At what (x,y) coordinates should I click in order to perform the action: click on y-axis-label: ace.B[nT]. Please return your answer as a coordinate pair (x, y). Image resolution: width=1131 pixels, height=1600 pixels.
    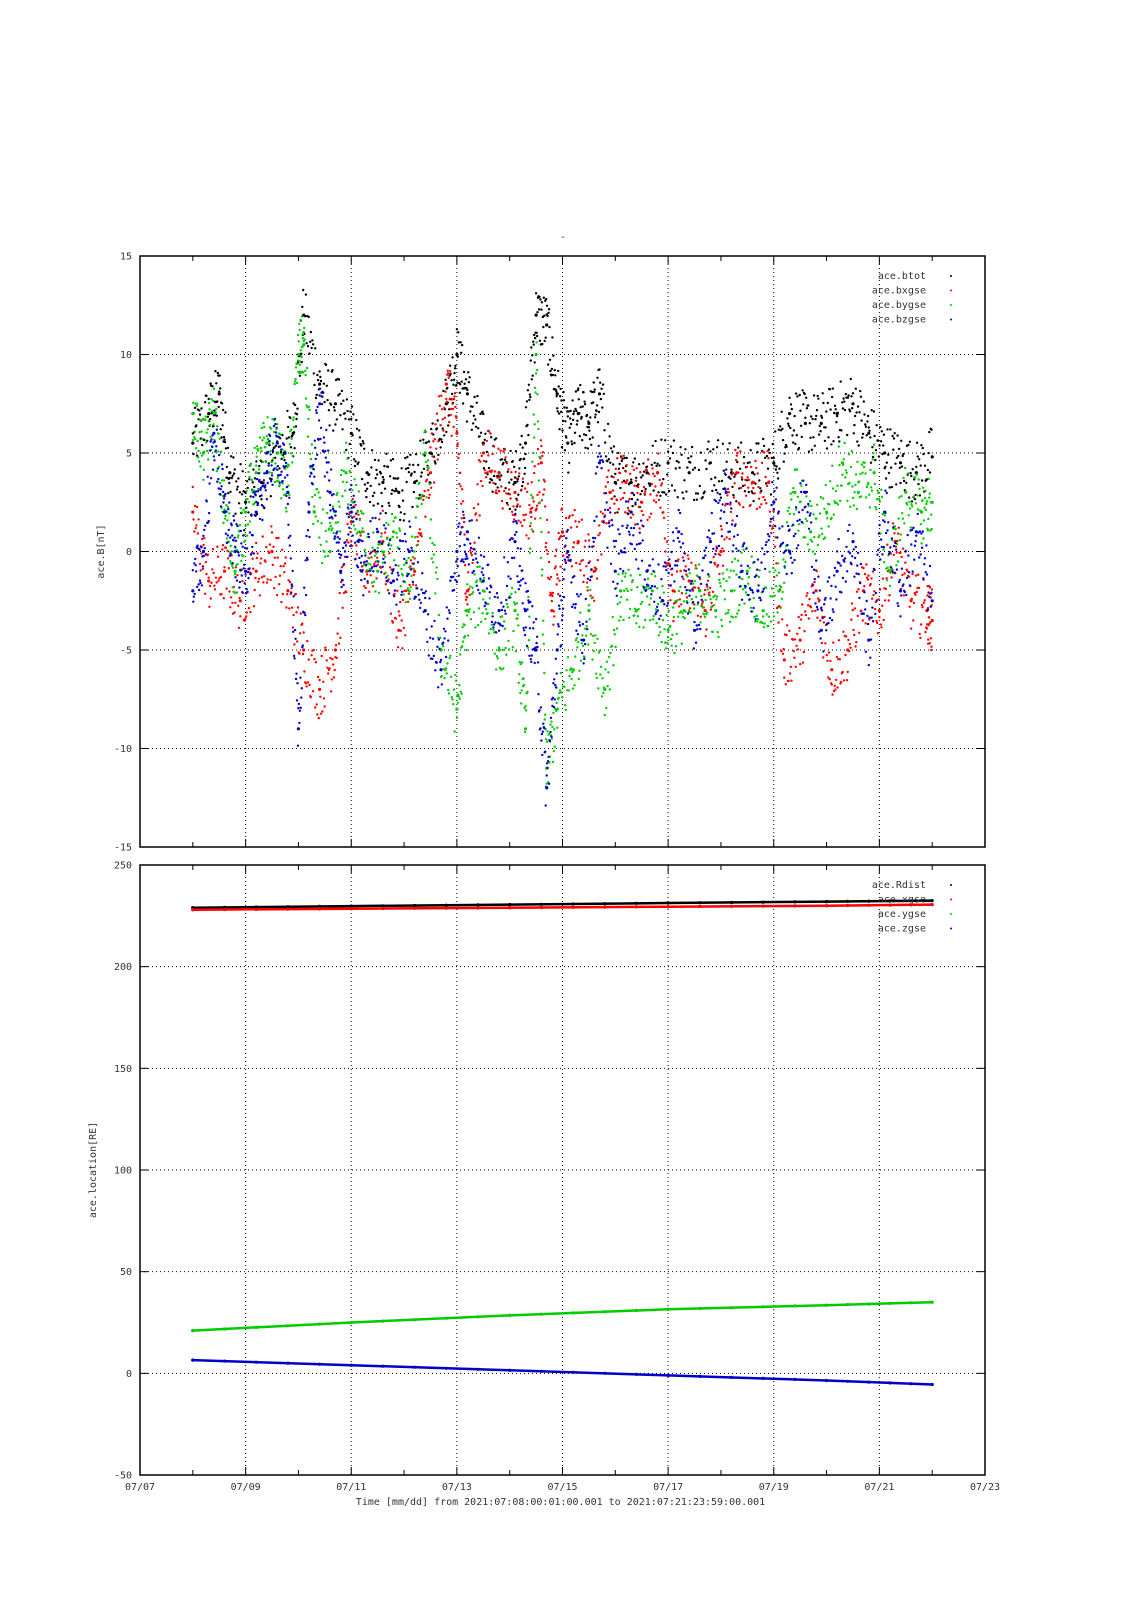
    Looking at the image, I should click on (101, 551).